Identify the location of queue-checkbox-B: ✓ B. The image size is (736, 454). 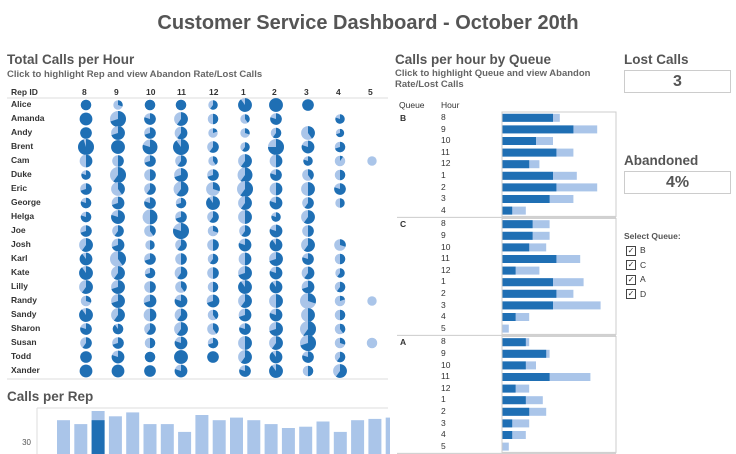
(636, 250).